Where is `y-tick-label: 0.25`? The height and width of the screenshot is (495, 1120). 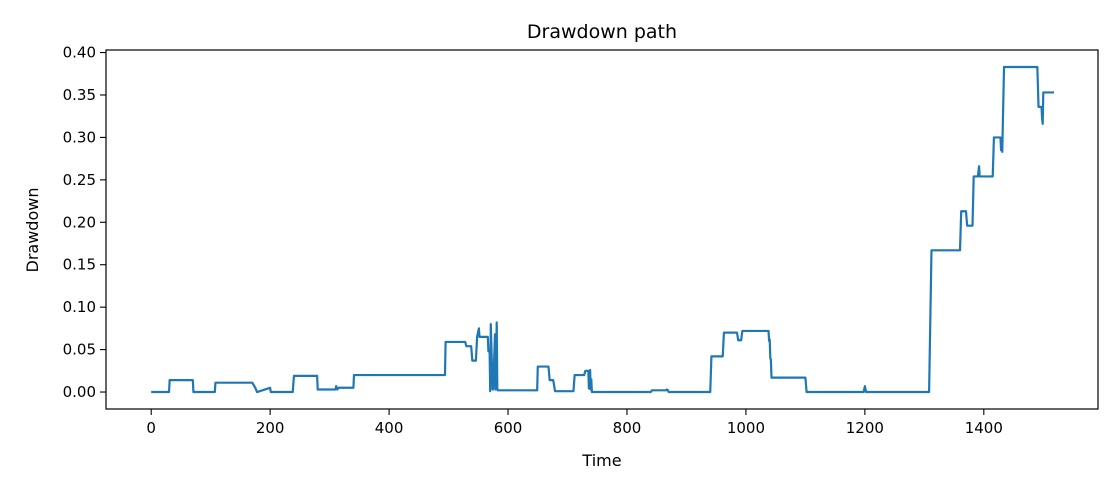 y-tick-label: 0.25 is located at coordinates (79, 180).